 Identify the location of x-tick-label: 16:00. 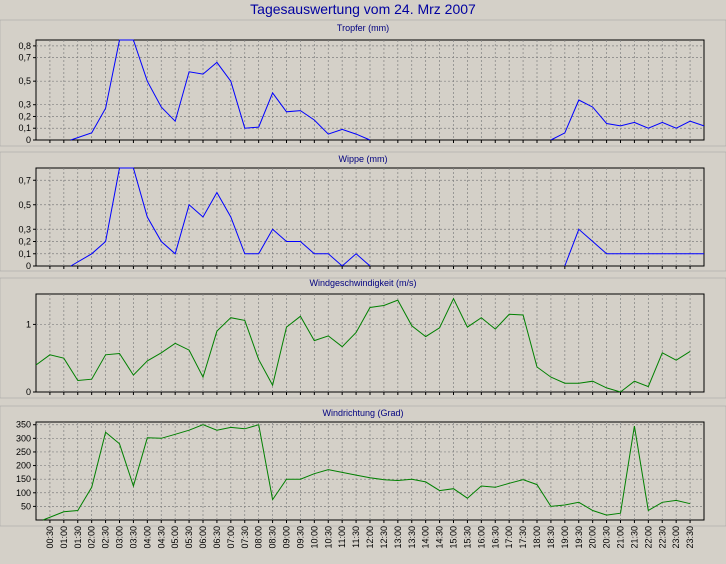
(481, 537).